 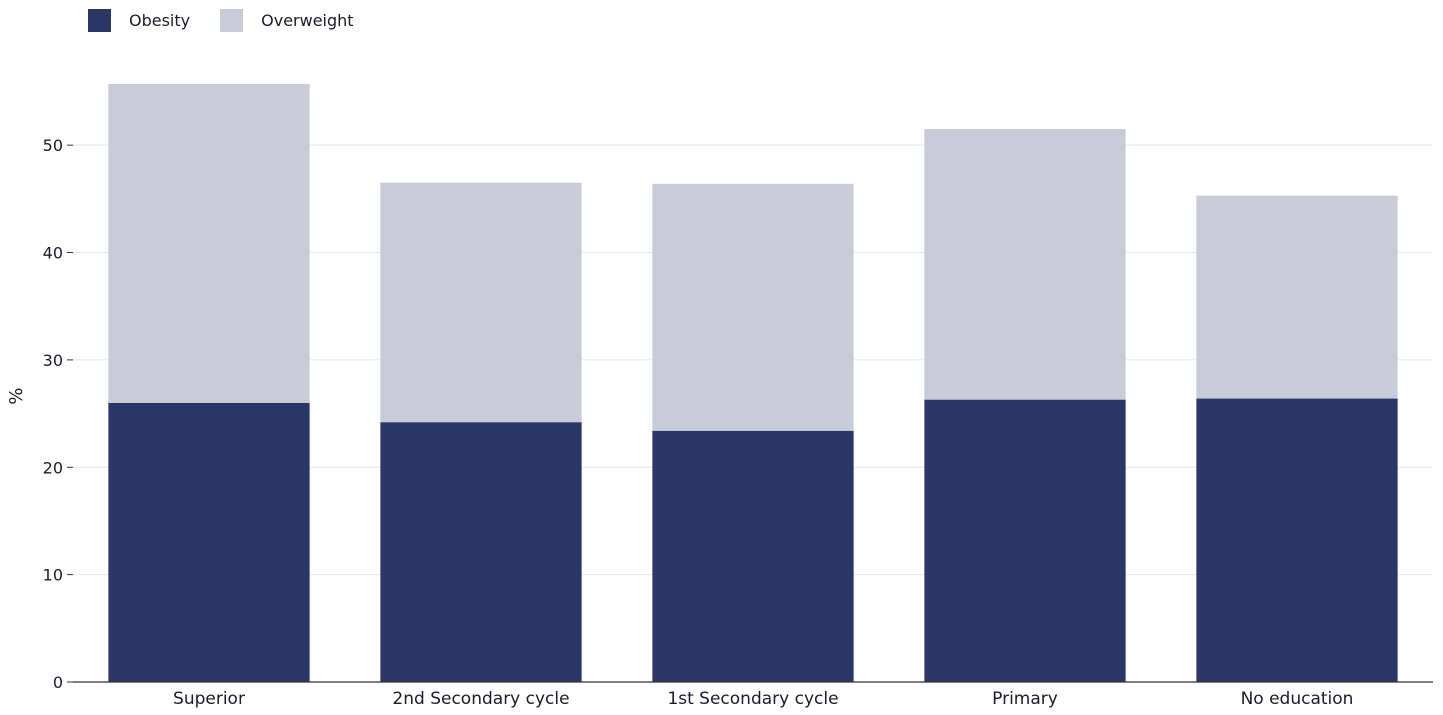 I want to click on y-tick-label-20: 20, so click(x=53, y=467).